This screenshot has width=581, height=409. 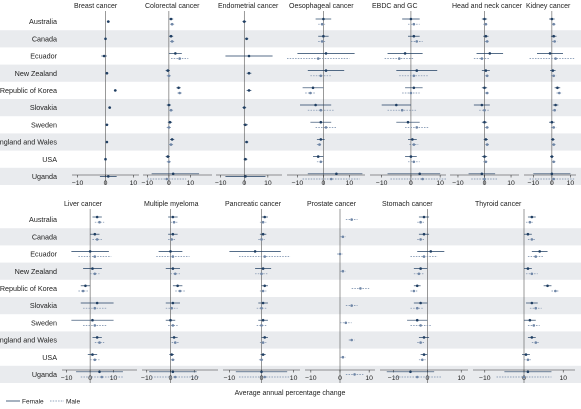 What do you see at coordinates (36, 271) in the screenshot?
I see `country-label: New Zealand` at bounding box center [36, 271].